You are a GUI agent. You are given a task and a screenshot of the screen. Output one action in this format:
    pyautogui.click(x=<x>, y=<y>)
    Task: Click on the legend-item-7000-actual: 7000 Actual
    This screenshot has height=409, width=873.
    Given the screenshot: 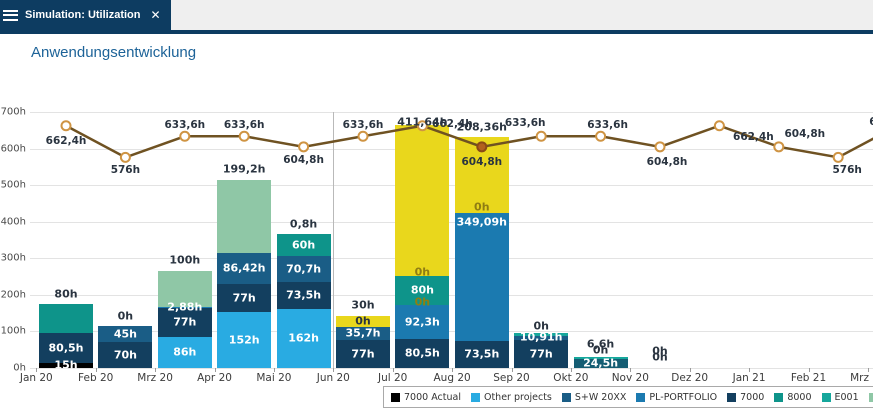 What is the action you would take?
    pyautogui.click(x=426, y=397)
    